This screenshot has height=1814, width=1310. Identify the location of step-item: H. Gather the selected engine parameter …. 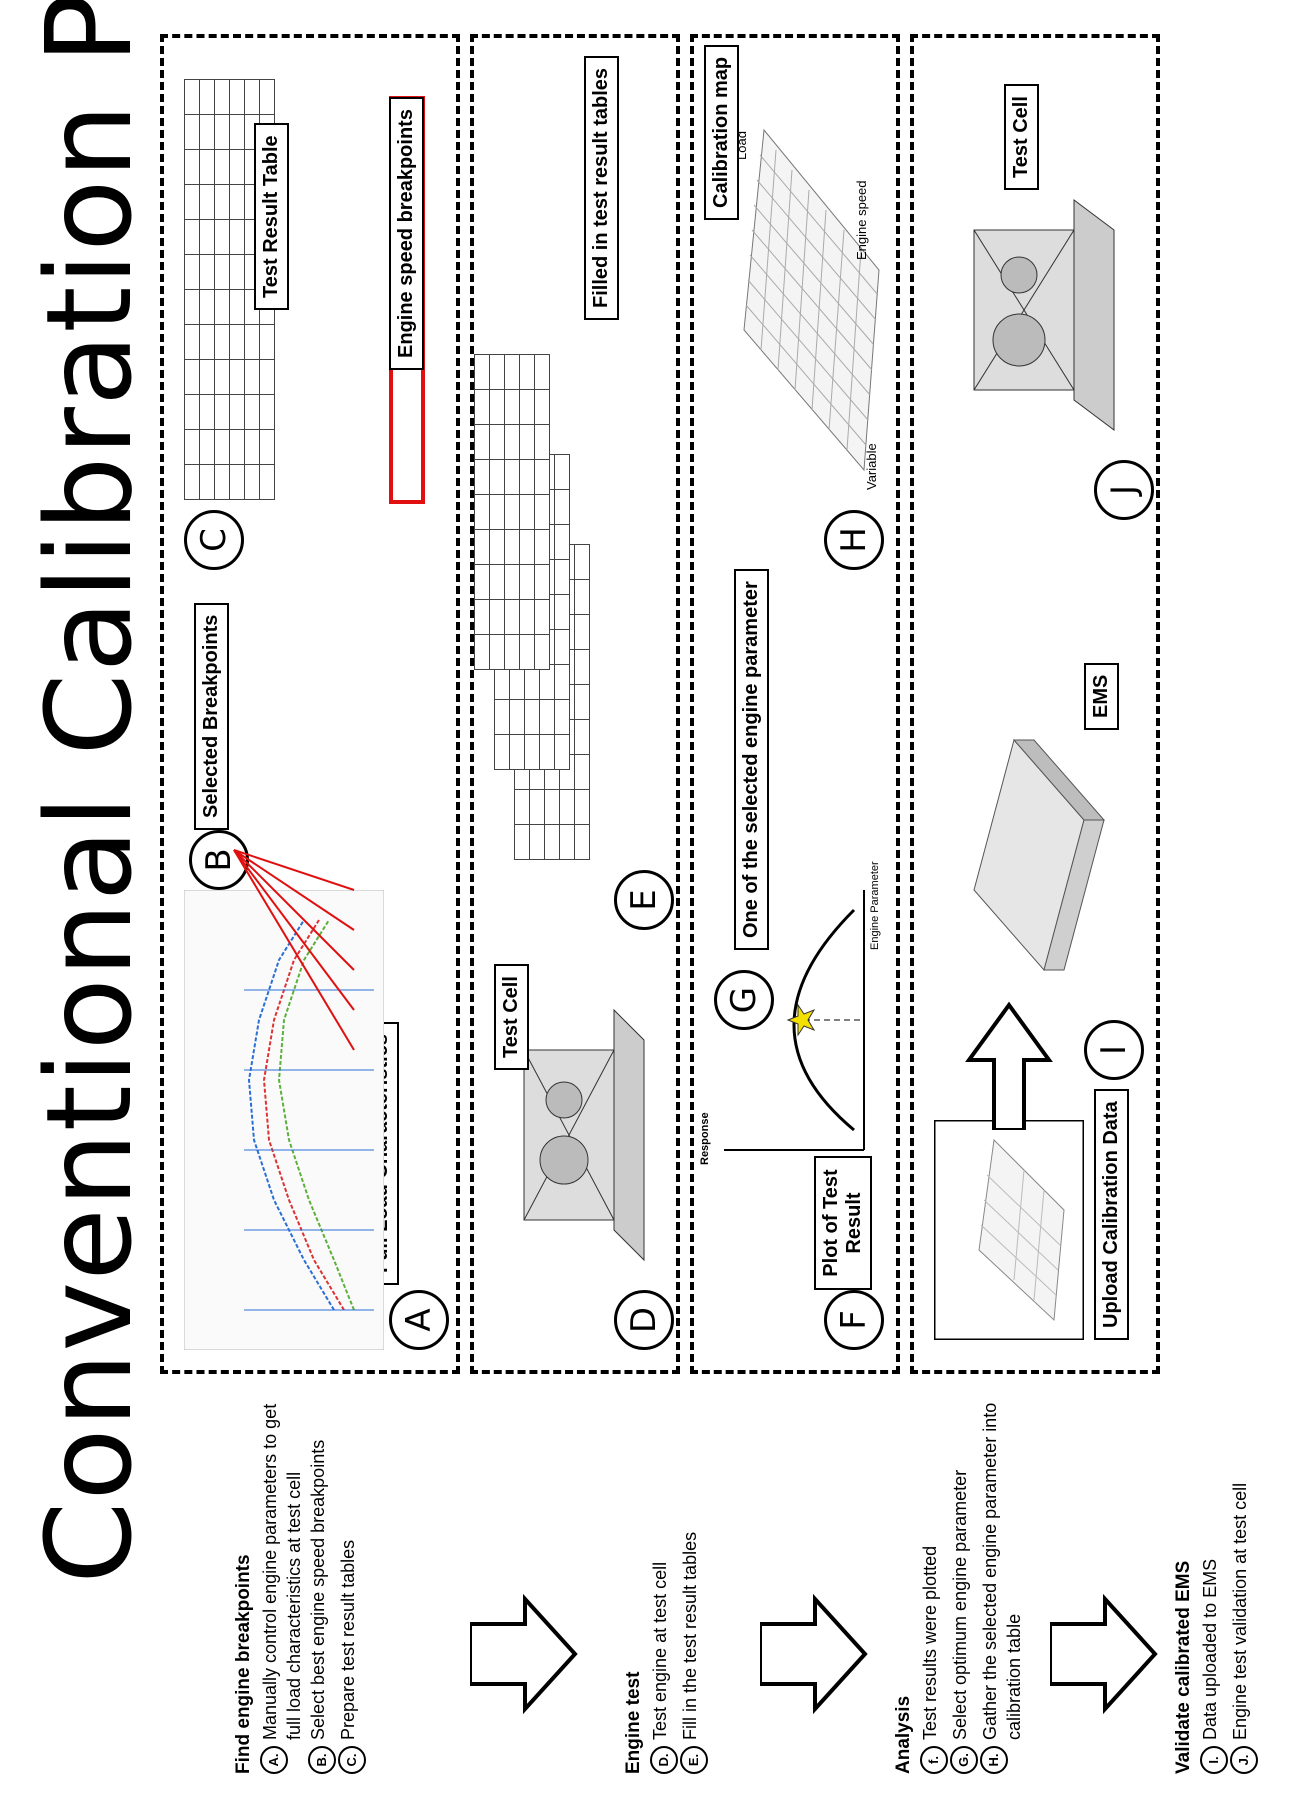
(1002, 1584).